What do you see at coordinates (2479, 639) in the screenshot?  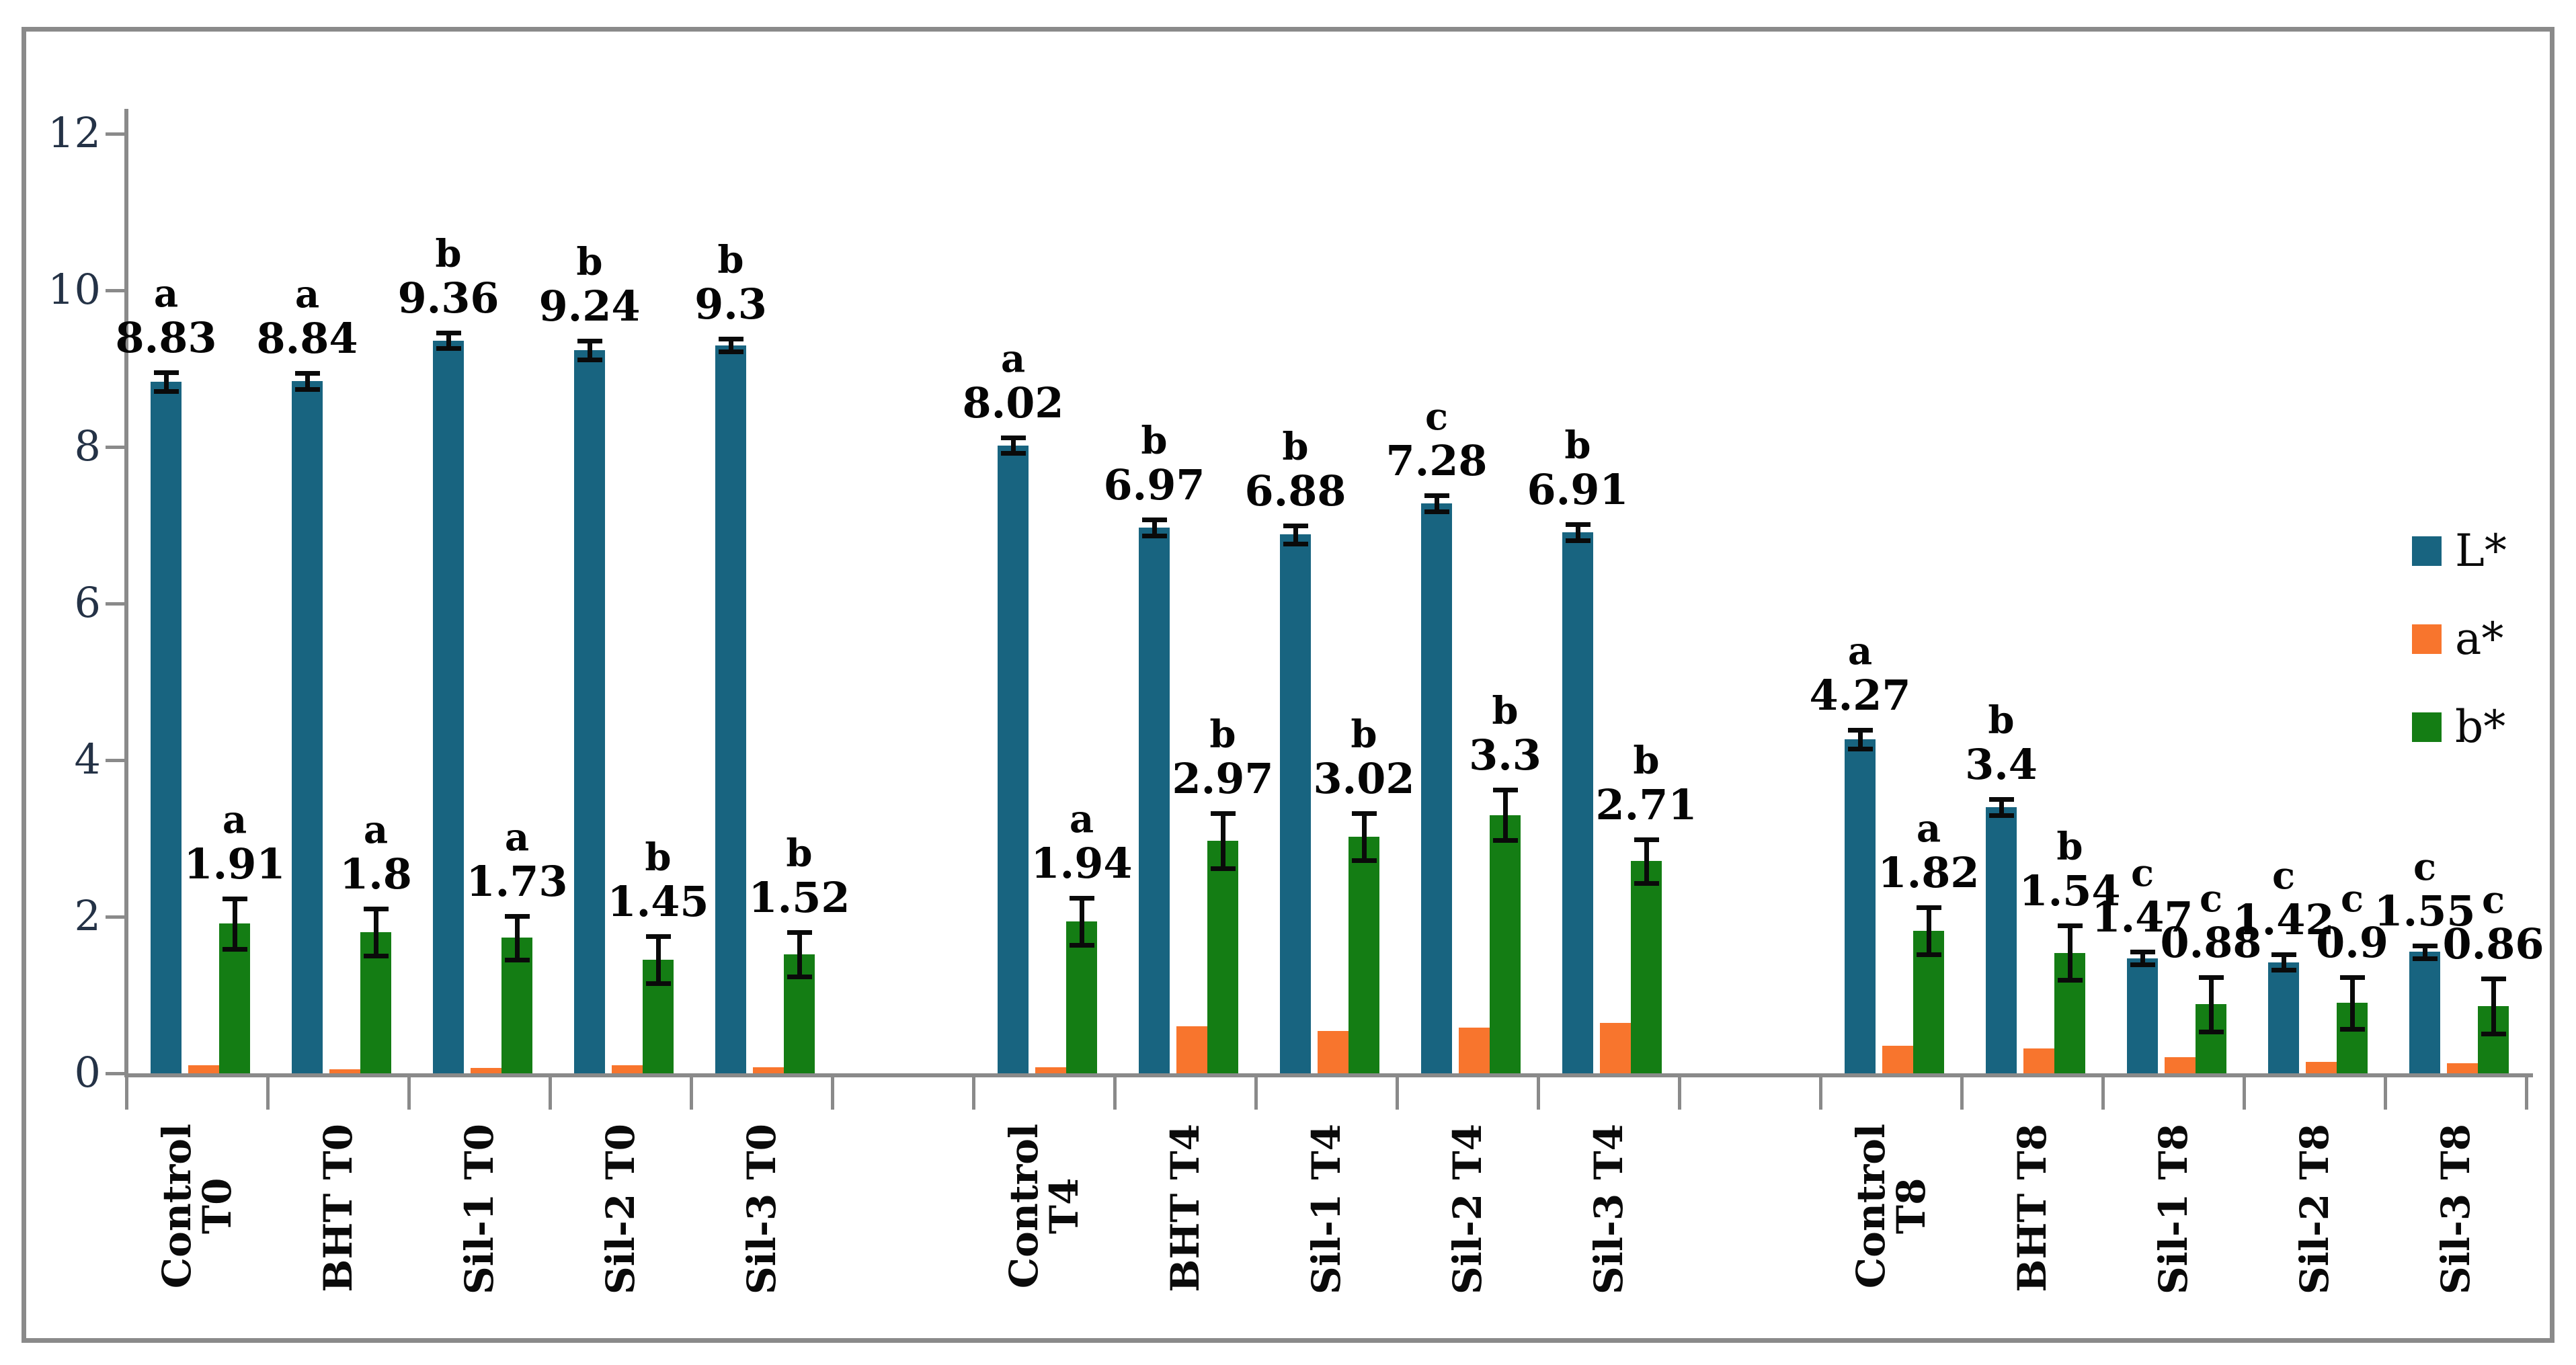 I see `legend-label-a: a*` at bounding box center [2479, 639].